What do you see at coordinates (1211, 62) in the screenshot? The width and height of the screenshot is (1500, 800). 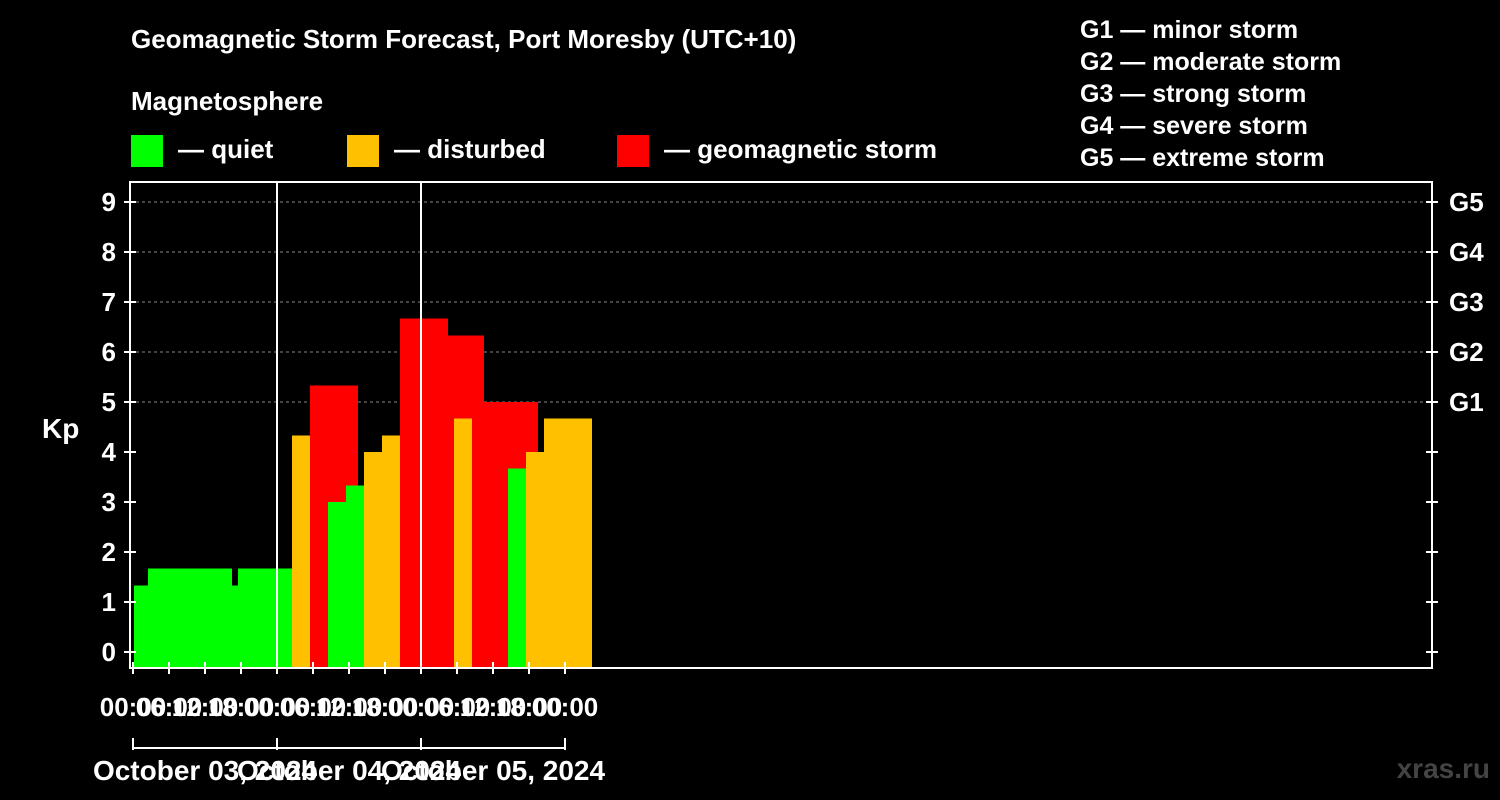 I see `storm-level-g2: G2 — moderate storm` at bounding box center [1211, 62].